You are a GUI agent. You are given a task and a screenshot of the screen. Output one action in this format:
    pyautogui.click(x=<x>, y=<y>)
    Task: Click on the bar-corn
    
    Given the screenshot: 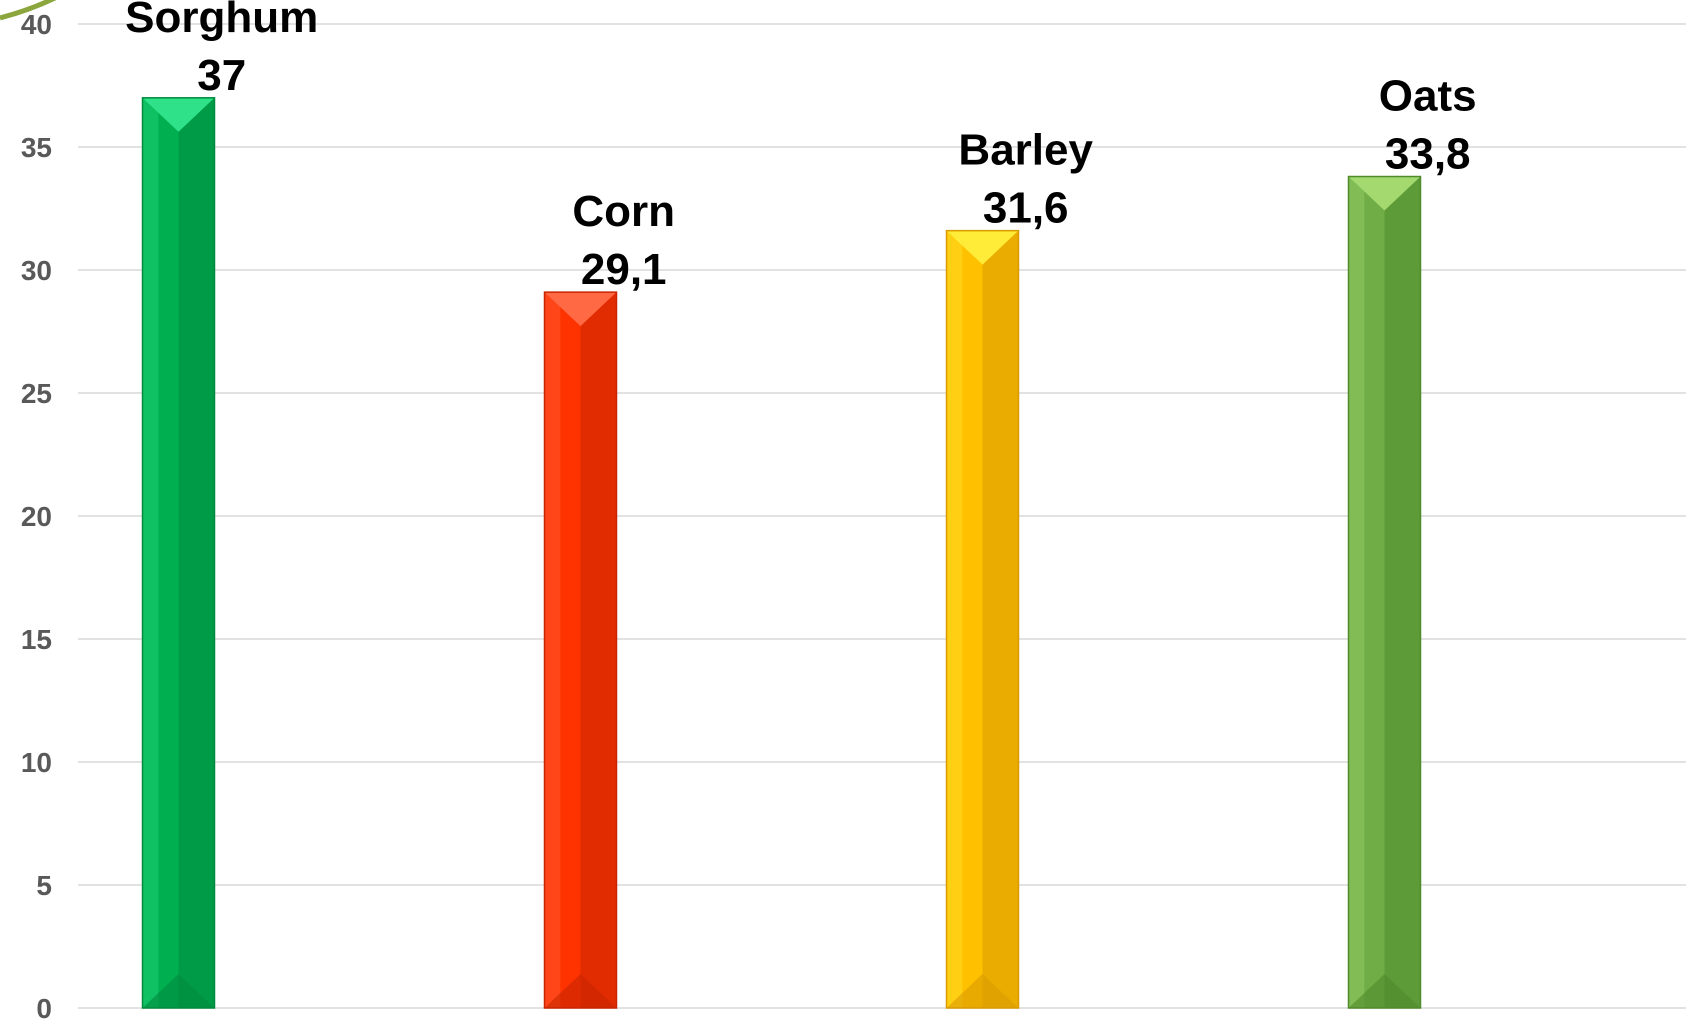 What is the action you would take?
    pyautogui.click(x=580, y=650)
    